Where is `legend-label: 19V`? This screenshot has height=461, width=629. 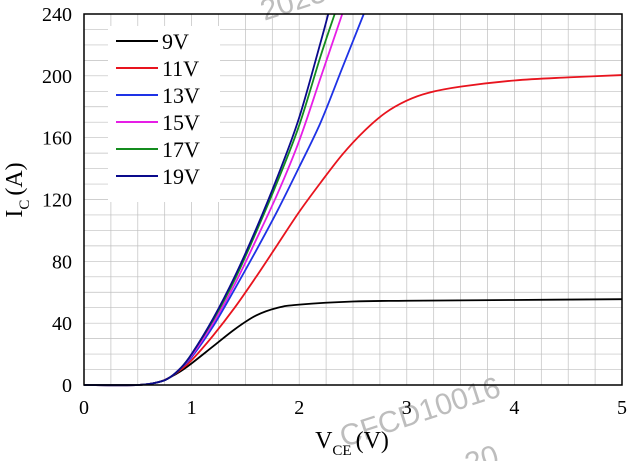 legend-label: 19V is located at coordinates (181, 176).